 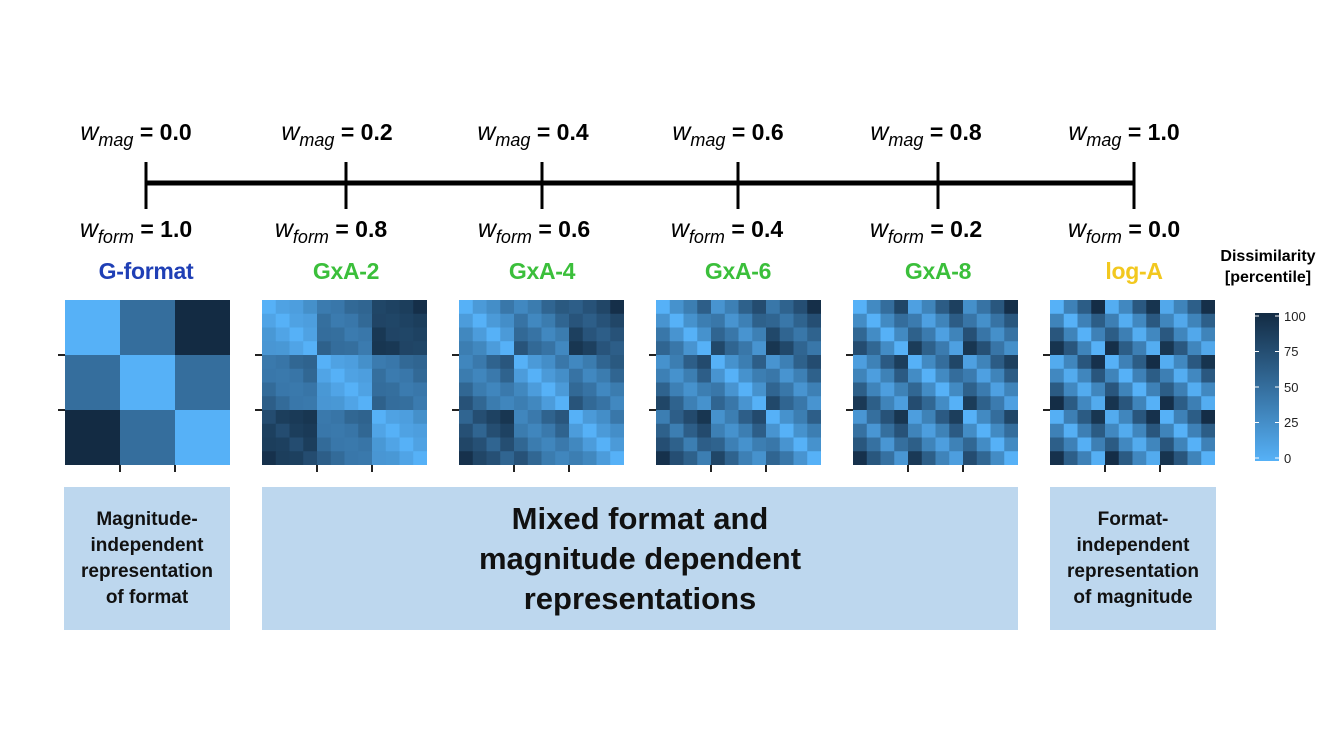 I want to click on wform-label-2: wform = 0.6, so click(x=534, y=231).